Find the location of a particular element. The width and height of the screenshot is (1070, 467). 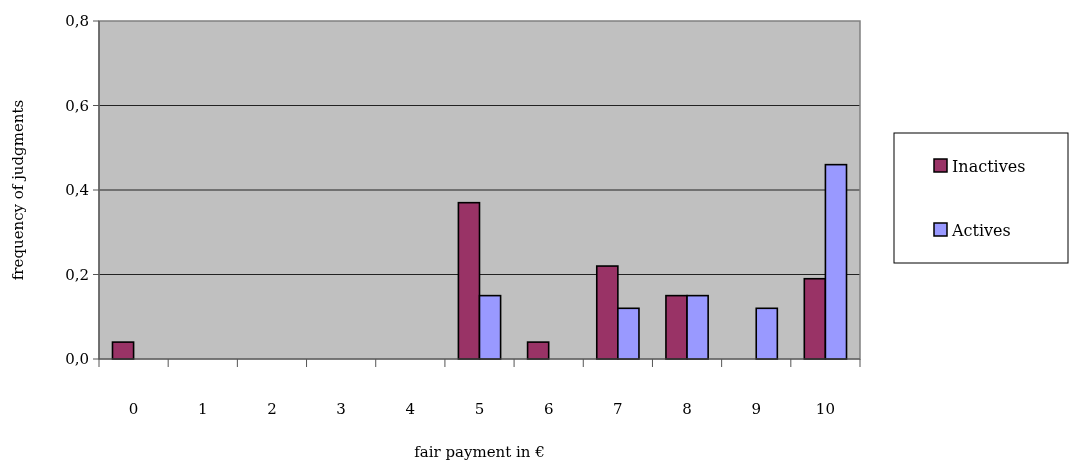

x-tick-label: 8 is located at coordinates (687, 409).